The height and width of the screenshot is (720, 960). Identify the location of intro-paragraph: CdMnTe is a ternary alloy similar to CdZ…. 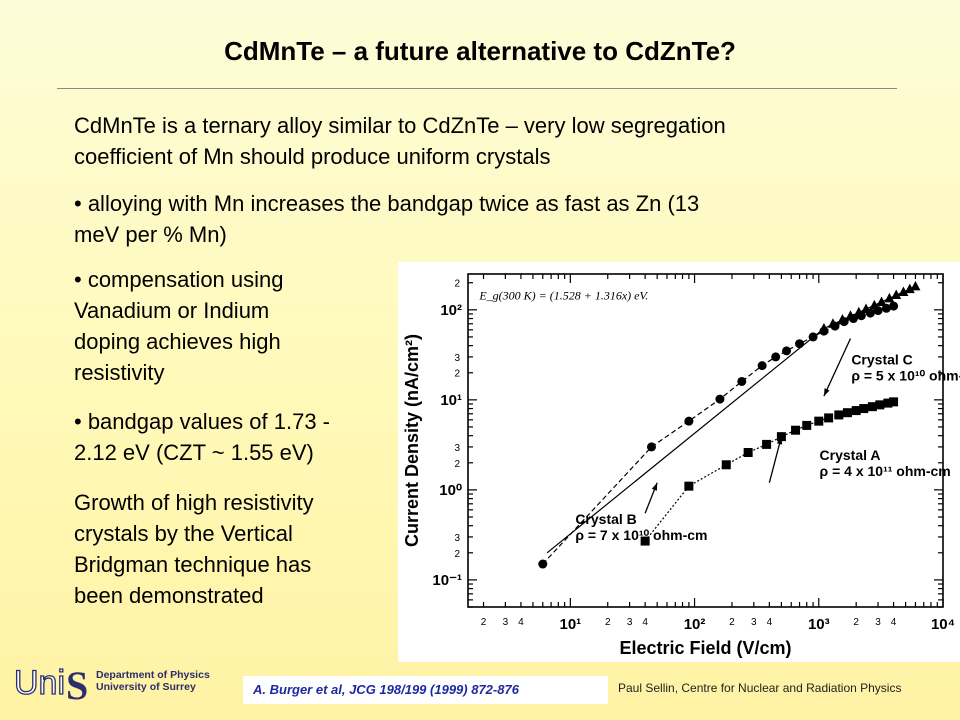
(400, 141).